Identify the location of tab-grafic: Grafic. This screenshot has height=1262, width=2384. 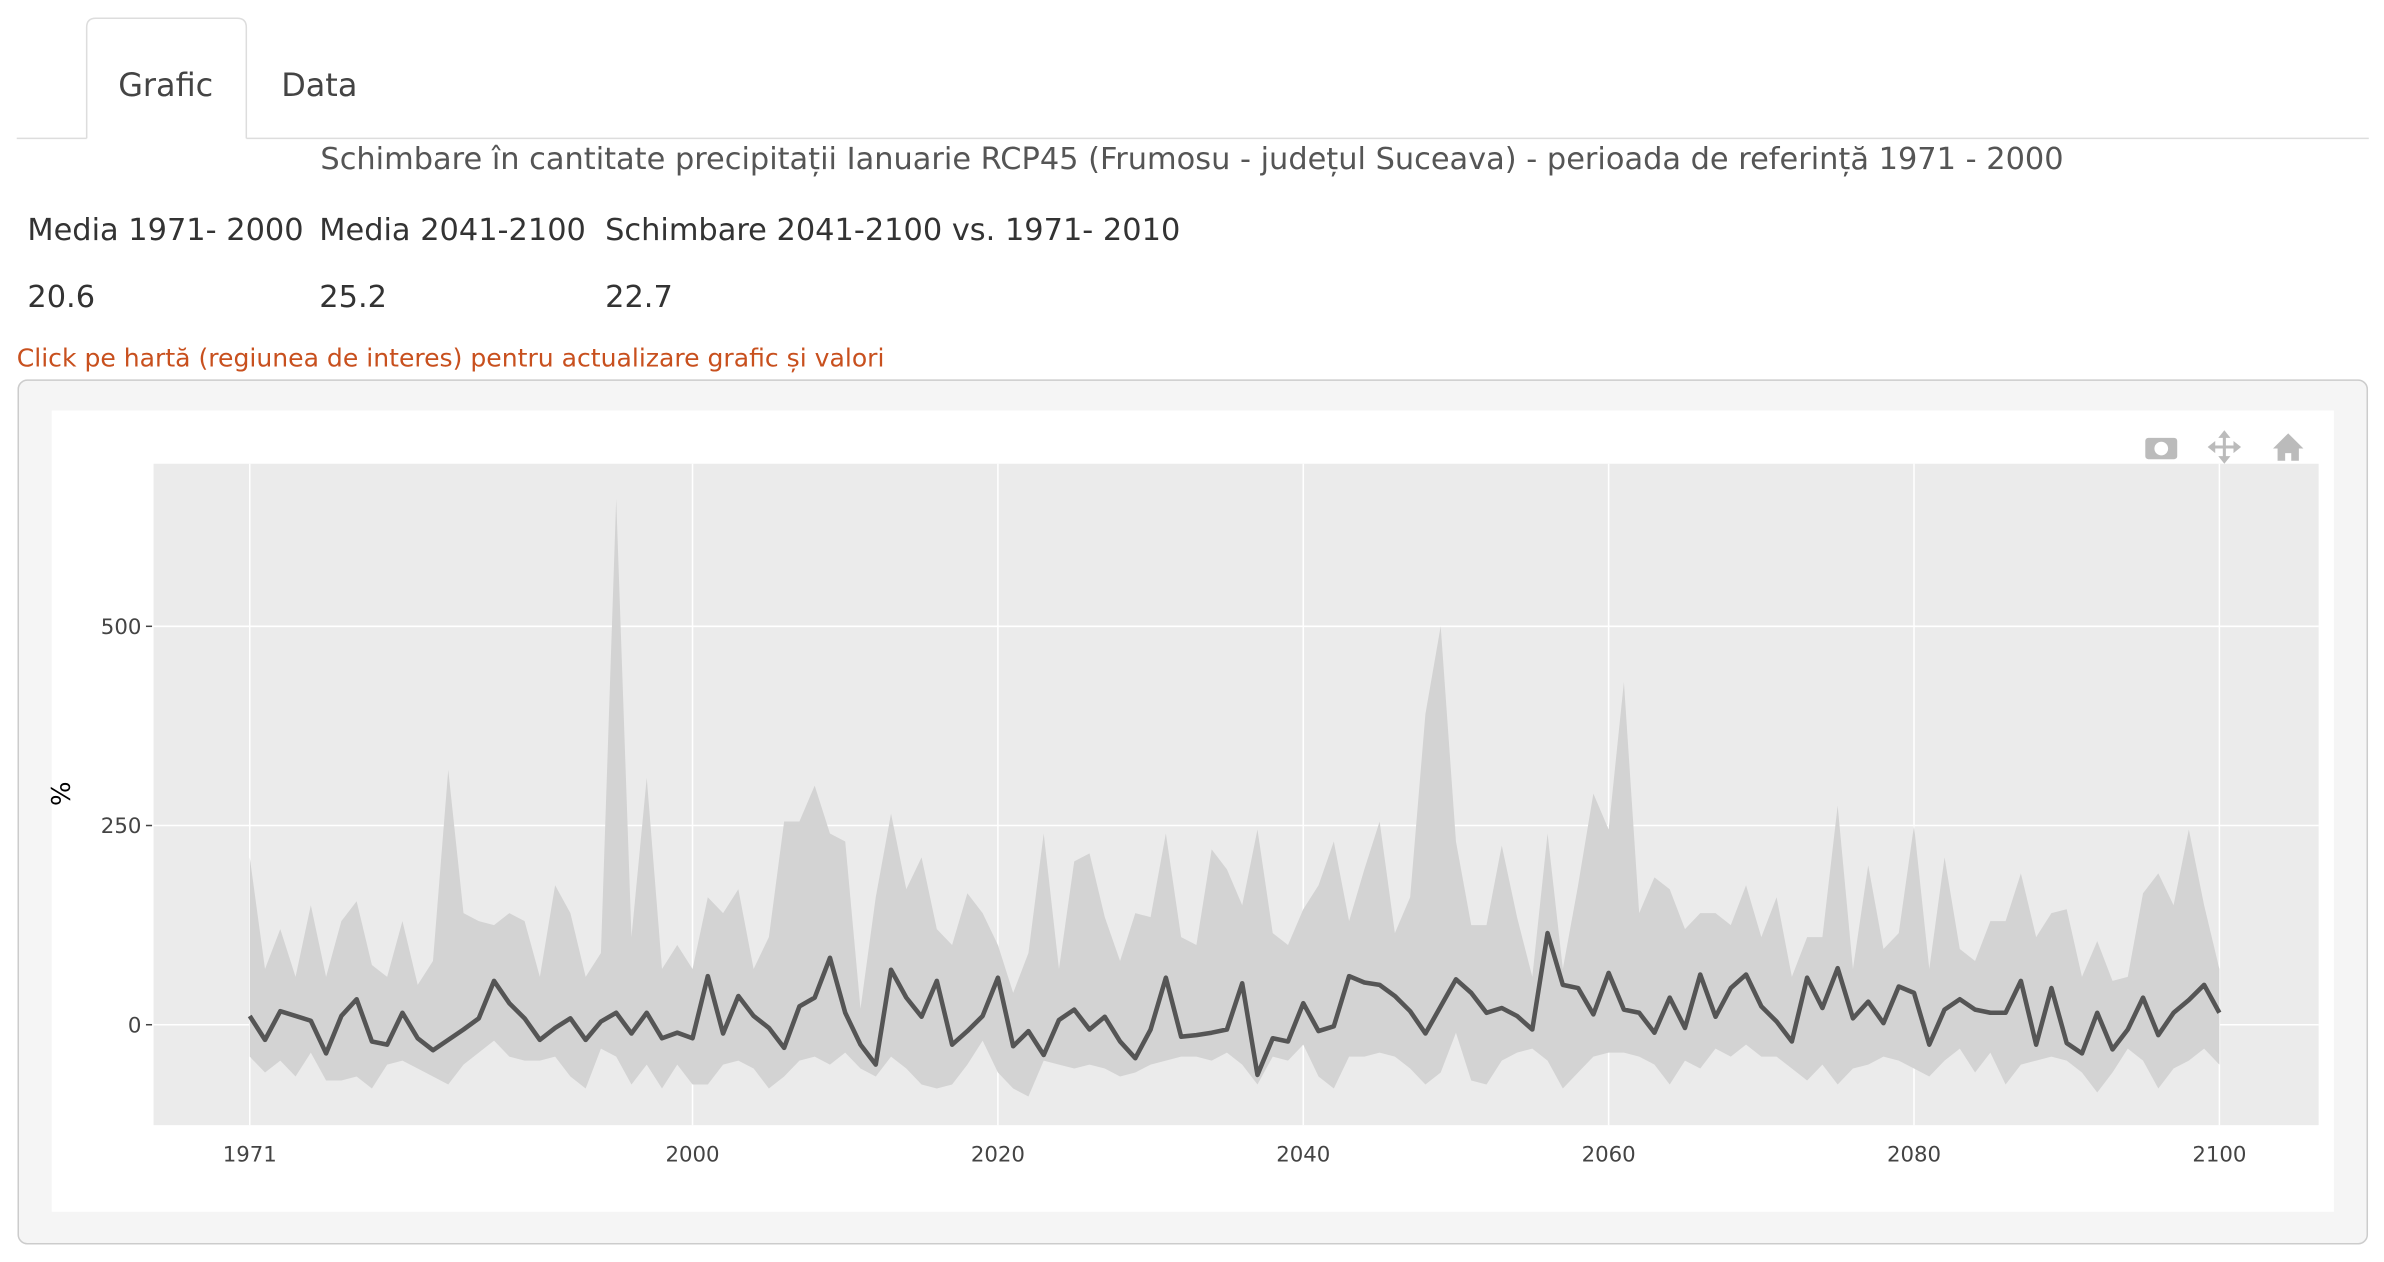
(165, 85).